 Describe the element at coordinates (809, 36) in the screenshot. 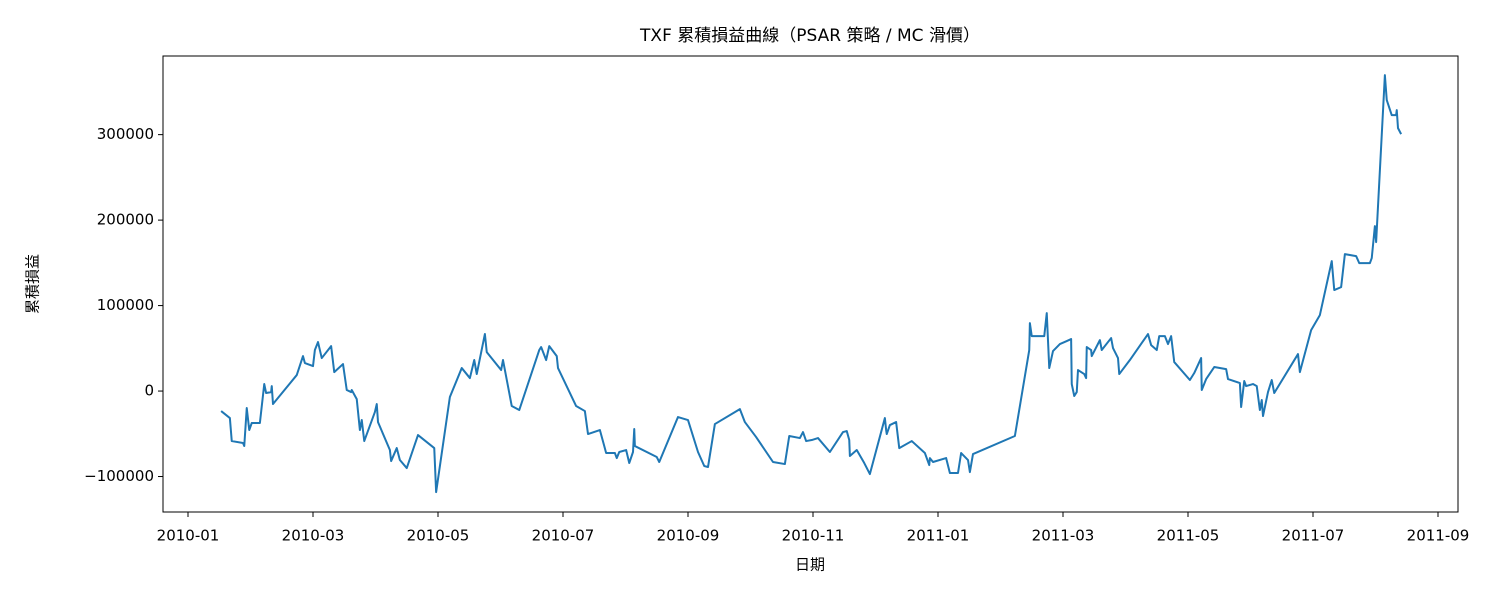

I see `chart-title: TXF 累積損益曲線（PSAR 策略 / MC 滑價）` at that location.